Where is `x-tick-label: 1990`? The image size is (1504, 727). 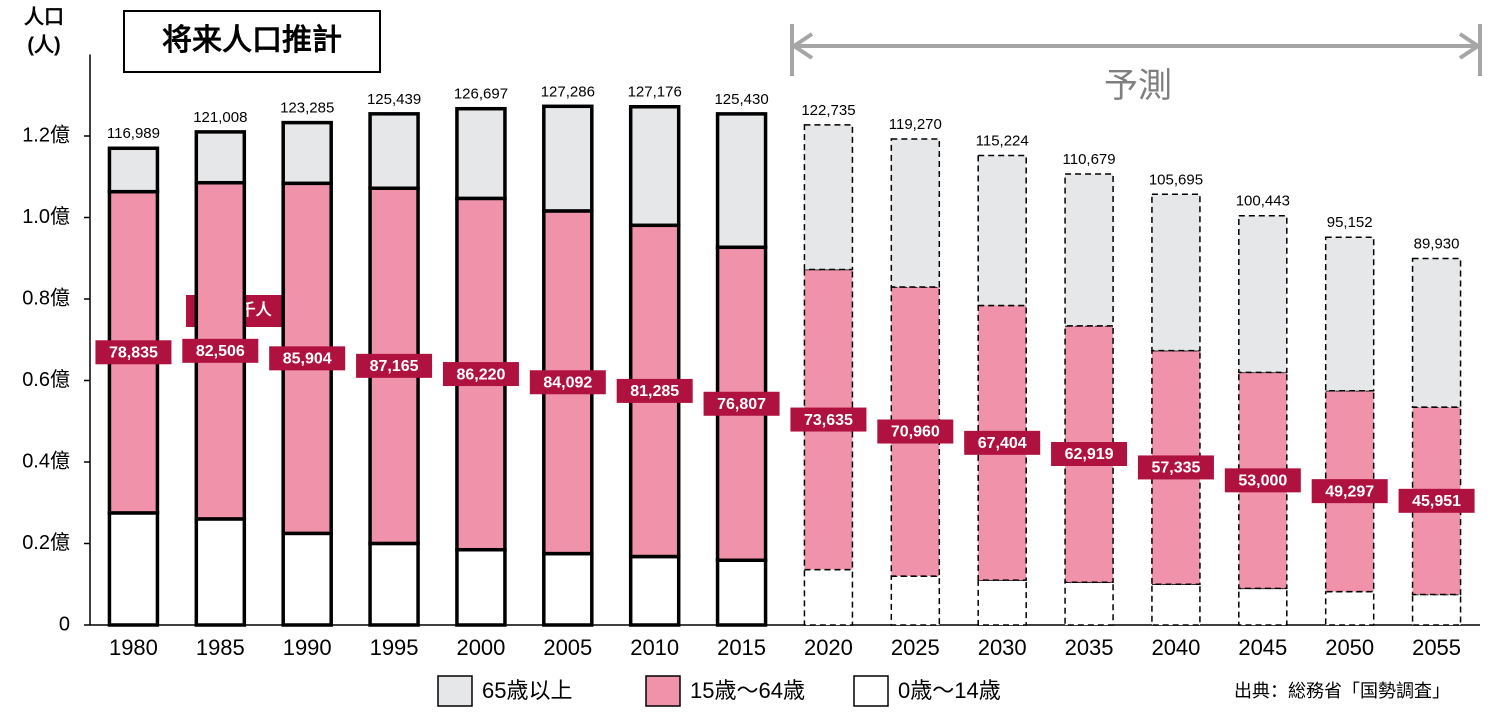 x-tick-label: 1990 is located at coordinates (307, 647).